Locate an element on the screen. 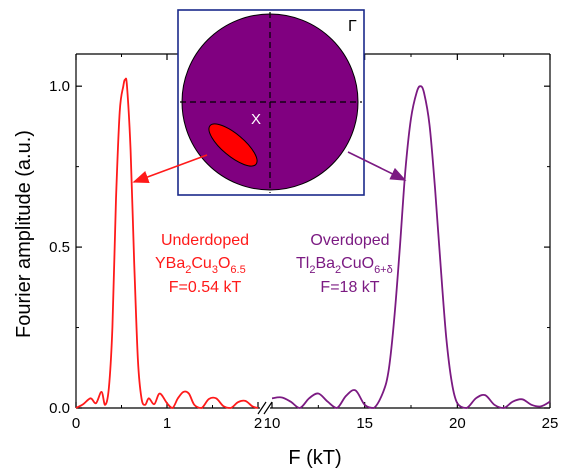 The image size is (562, 470). underdoped-annotation: Underdoped YBa2Cu3O6.5 F=0.54 kT is located at coordinates (202, 264).